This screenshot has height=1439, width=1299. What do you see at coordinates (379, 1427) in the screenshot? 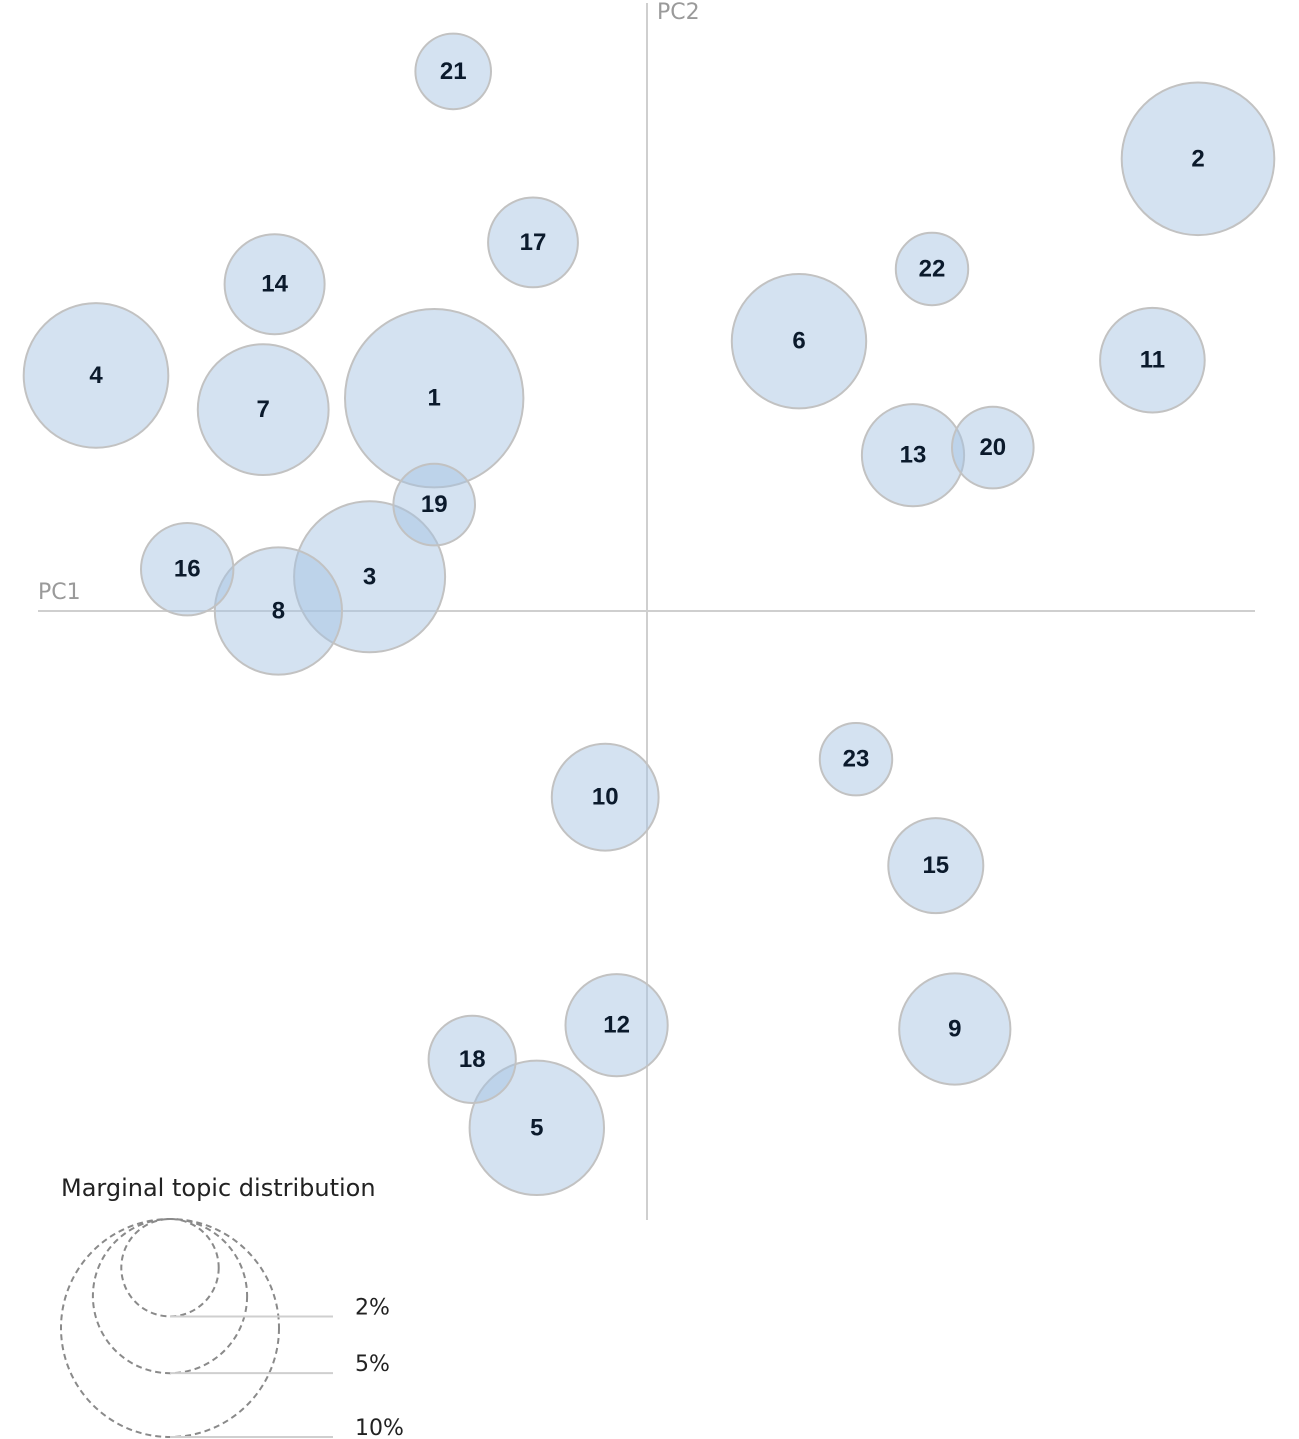
I see `legend-label-10: 10%` at bounding box center [379, 1427].